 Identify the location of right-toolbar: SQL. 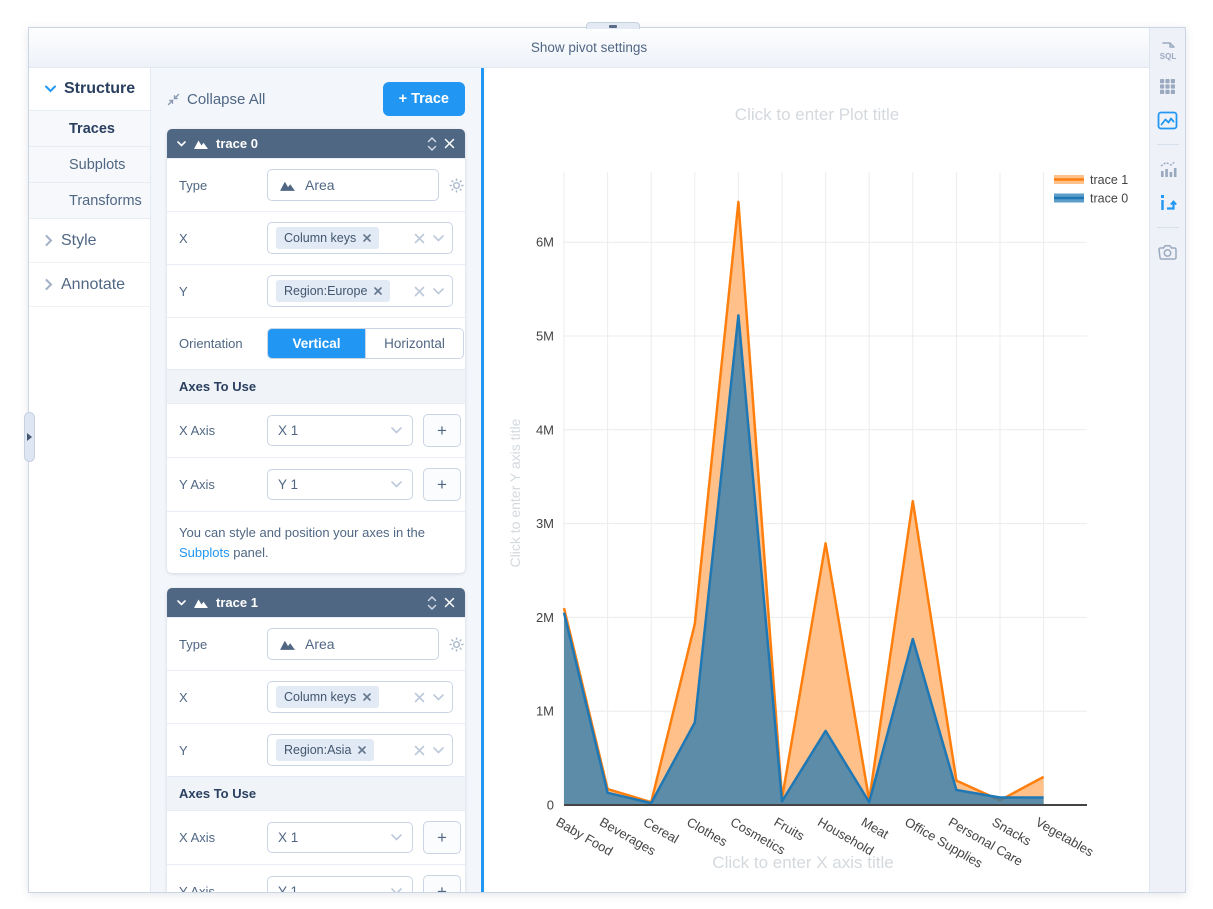
(1167, 460).